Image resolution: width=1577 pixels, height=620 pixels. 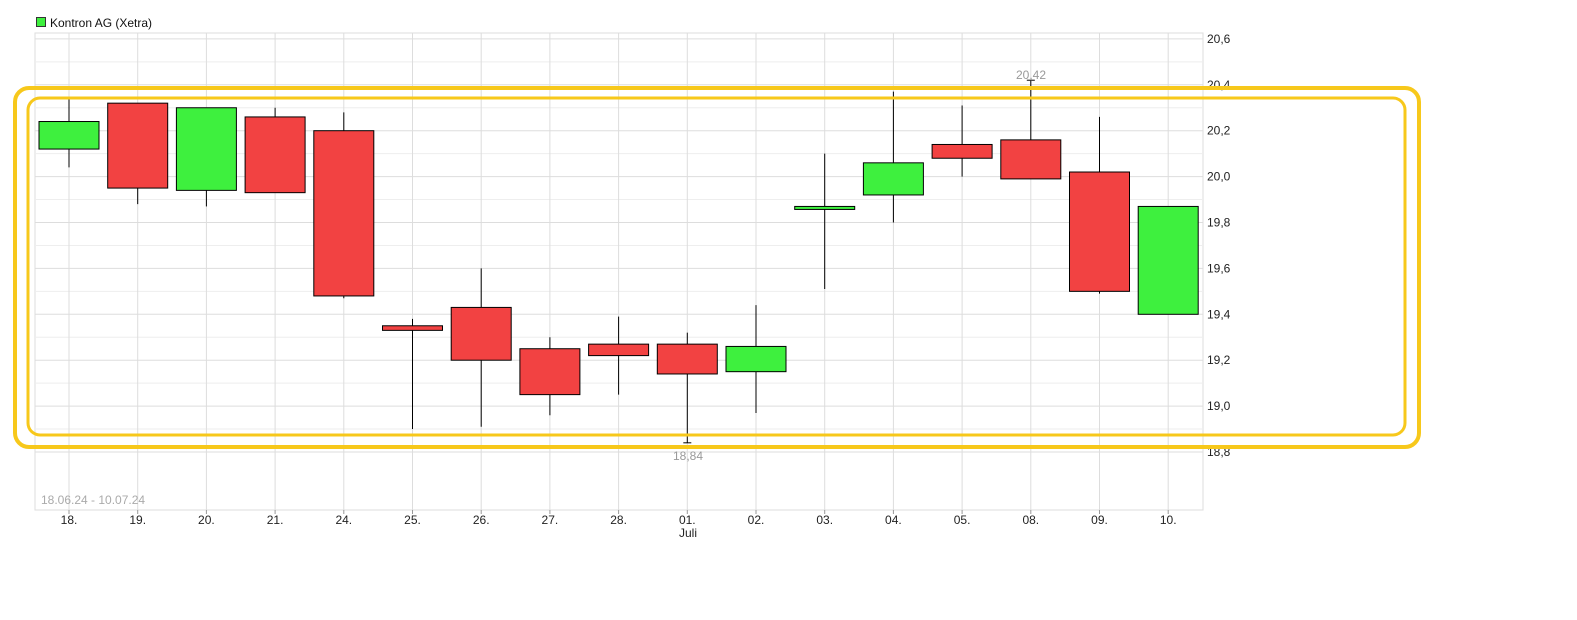 What do you see at coordinates (101, 22) in the screenshot?
I see `legend-label: Kontron AG (Xetra)` at bounding box center [101, 22].